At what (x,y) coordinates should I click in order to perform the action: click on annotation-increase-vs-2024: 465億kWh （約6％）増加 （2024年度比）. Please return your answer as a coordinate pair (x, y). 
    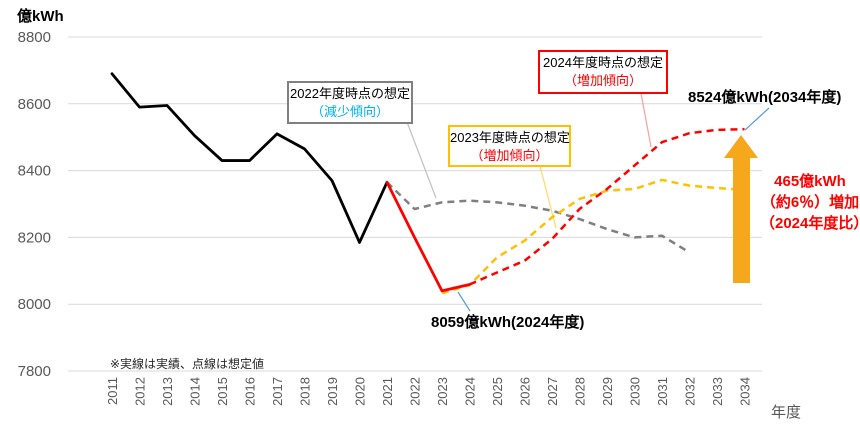
    Looking at the image, I should click on (810, 202).